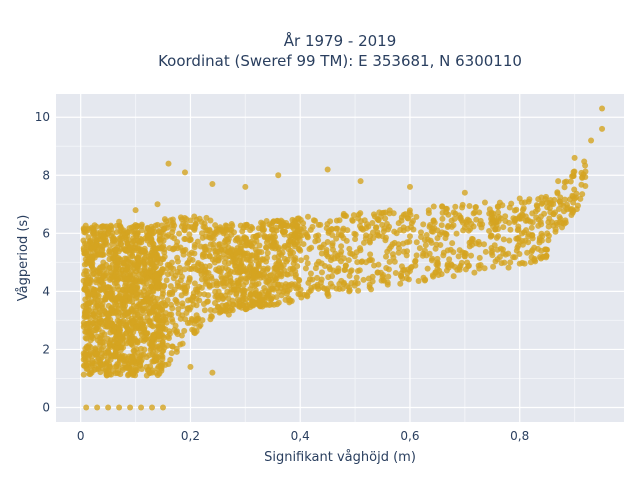 This screenshot has width=640, height=480. I want to click on x-tick-label: 0,4, so click(300, 436).